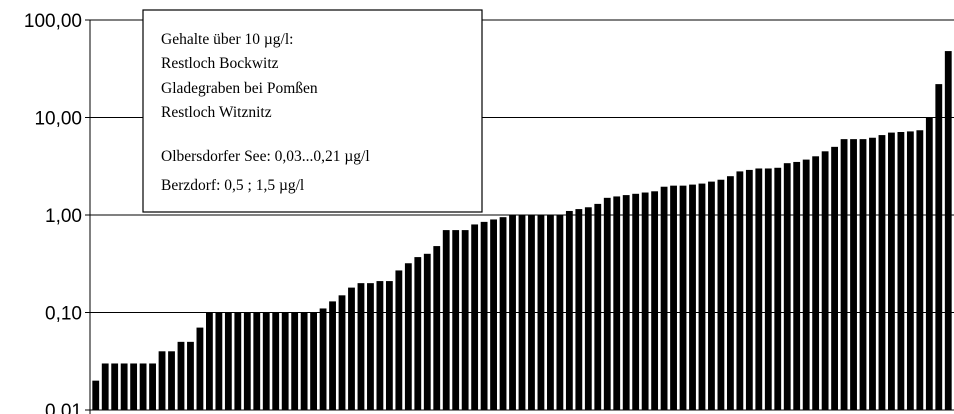  I want to click on y-tick-label: 100,00, so click(53, 21).